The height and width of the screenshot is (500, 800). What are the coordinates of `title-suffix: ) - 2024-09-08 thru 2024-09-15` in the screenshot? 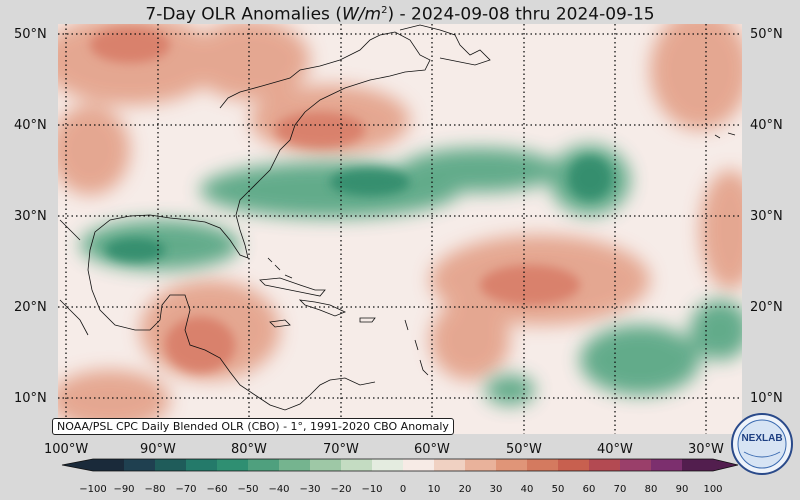 It's located at (521, 14).